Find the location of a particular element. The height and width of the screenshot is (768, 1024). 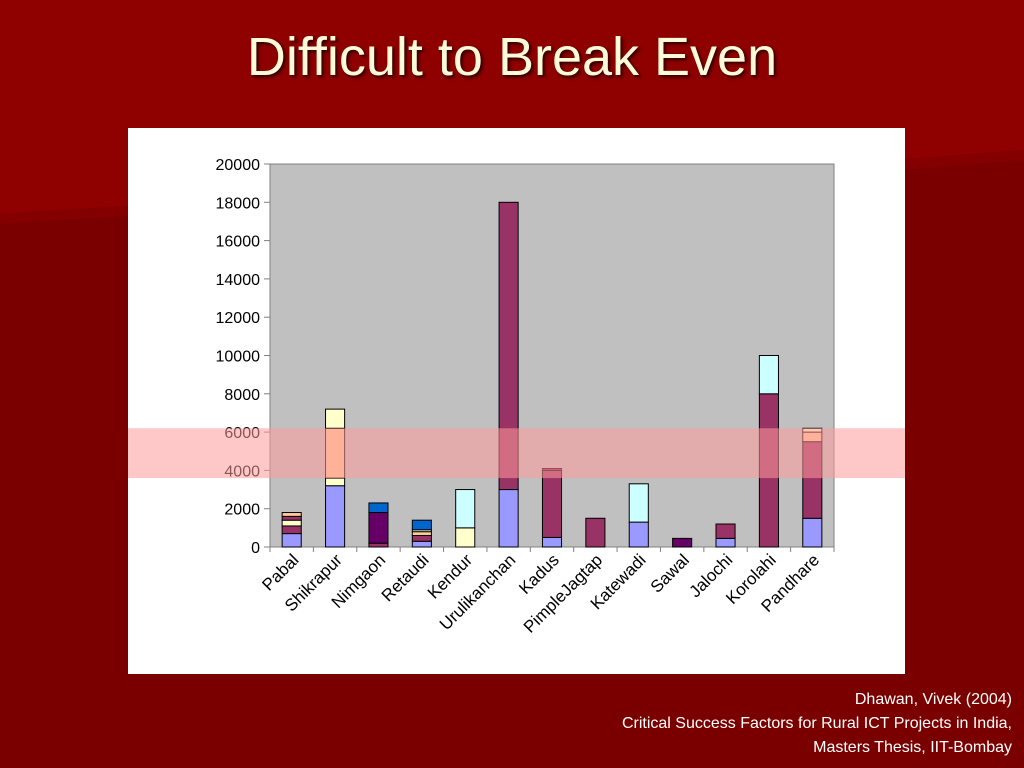

x-category-label: Retaudi is located at coordinates (405, 577).